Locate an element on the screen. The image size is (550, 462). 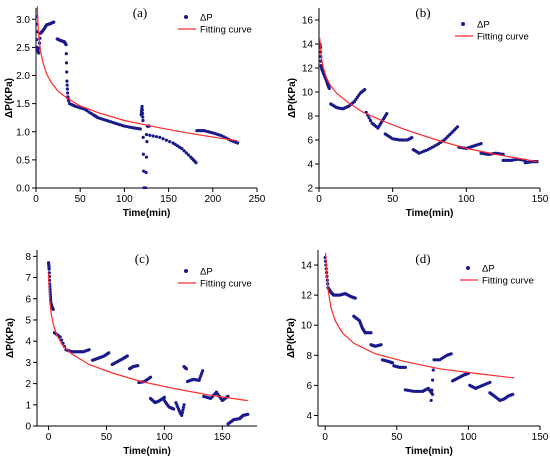
y-tick-label: 14 is located at coordinates (308, 45).